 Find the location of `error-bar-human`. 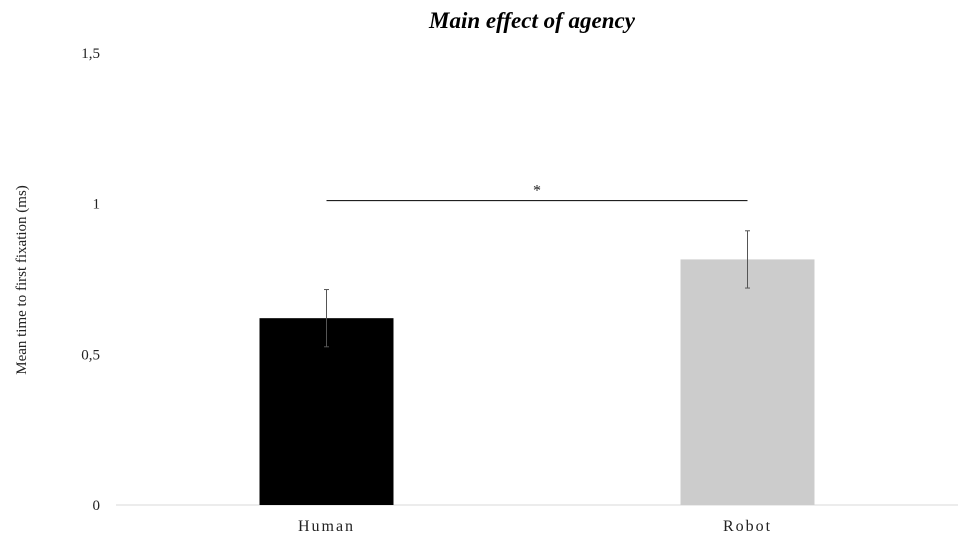

error-bar-human is located at coordinates (326, 318).